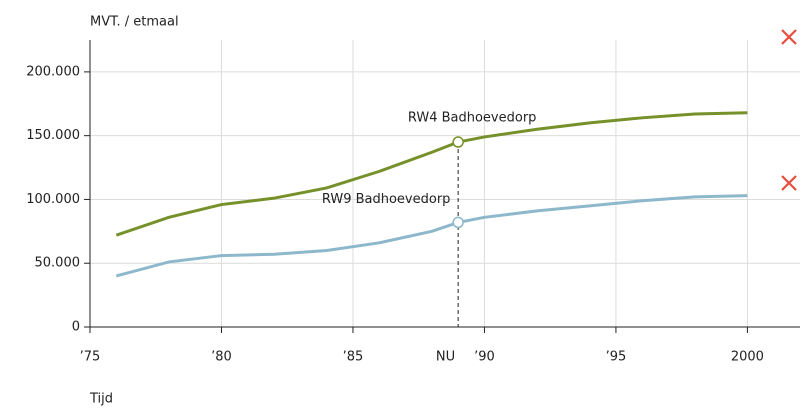  I want to click on y-tick-label: 100.000, so click(53, 199).